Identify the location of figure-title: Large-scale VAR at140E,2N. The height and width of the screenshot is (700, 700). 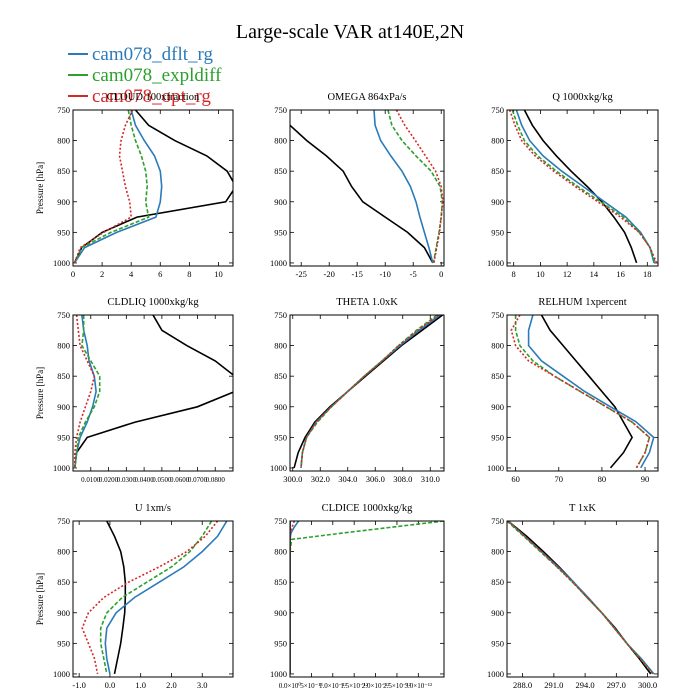
(350, 32).